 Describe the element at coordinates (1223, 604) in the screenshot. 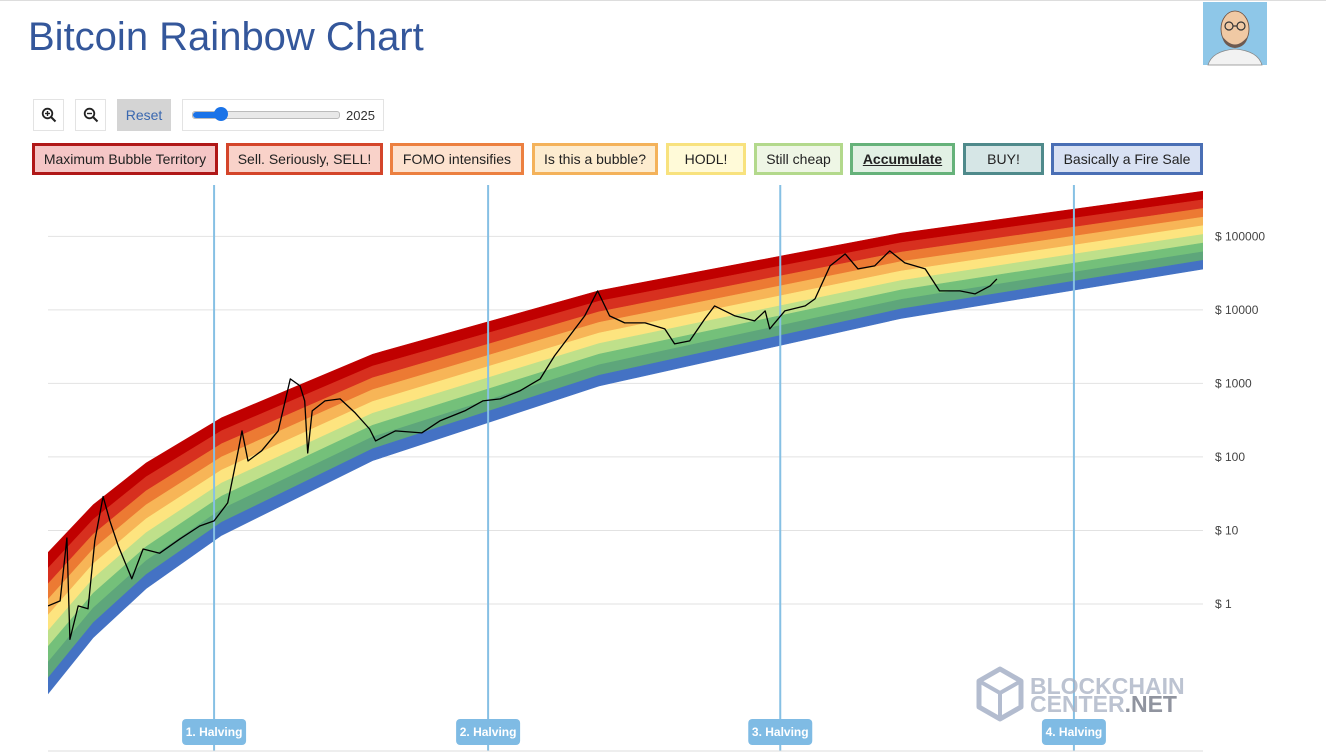

I see `y-tick-label: $ 1` at that location.